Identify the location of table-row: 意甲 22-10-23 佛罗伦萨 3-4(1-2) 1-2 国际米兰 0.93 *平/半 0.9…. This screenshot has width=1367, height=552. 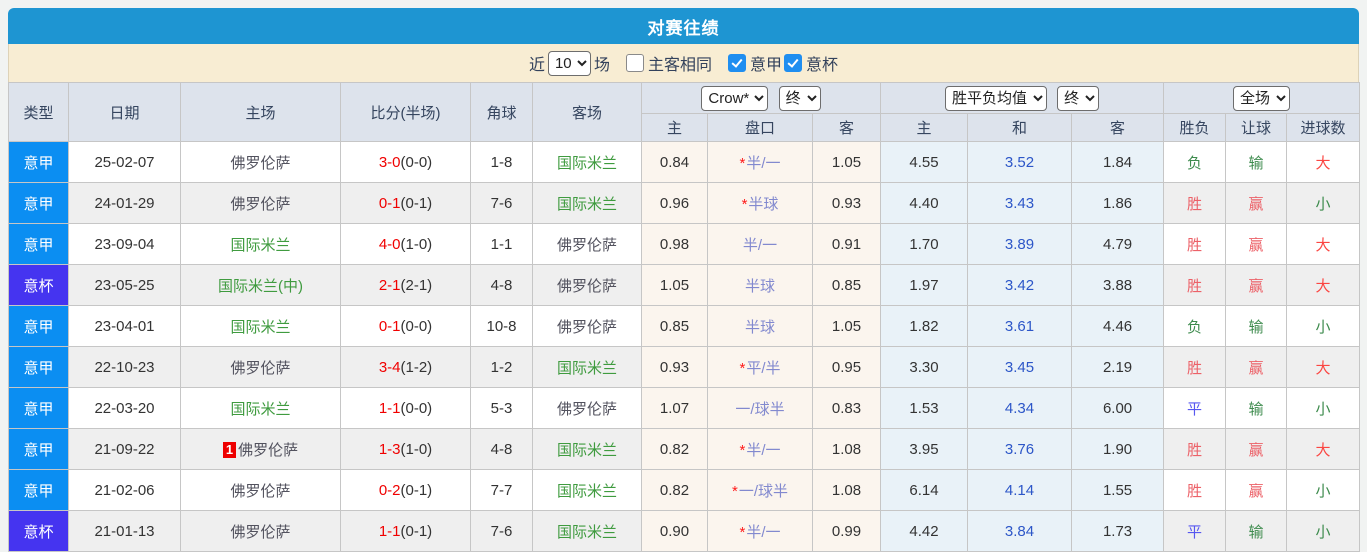
(684, 367).